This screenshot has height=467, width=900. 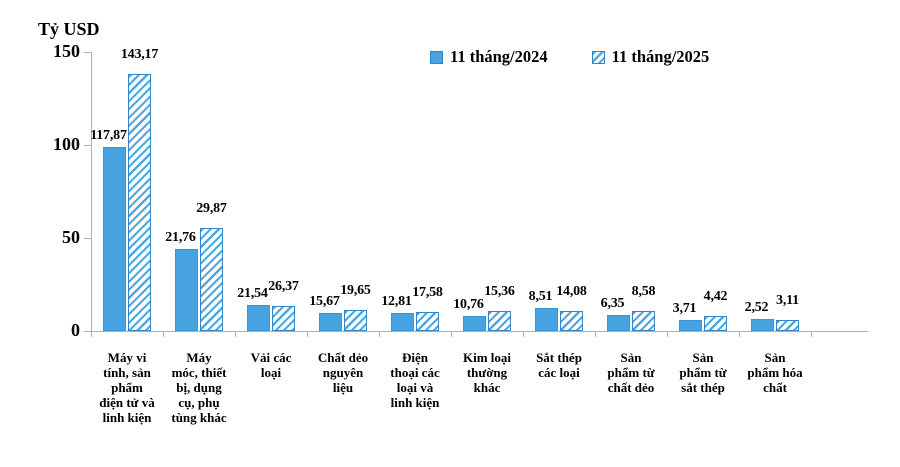 I want to click on category-label: Điện thoại các loại và linh kiện, so click(x=415, y=380).